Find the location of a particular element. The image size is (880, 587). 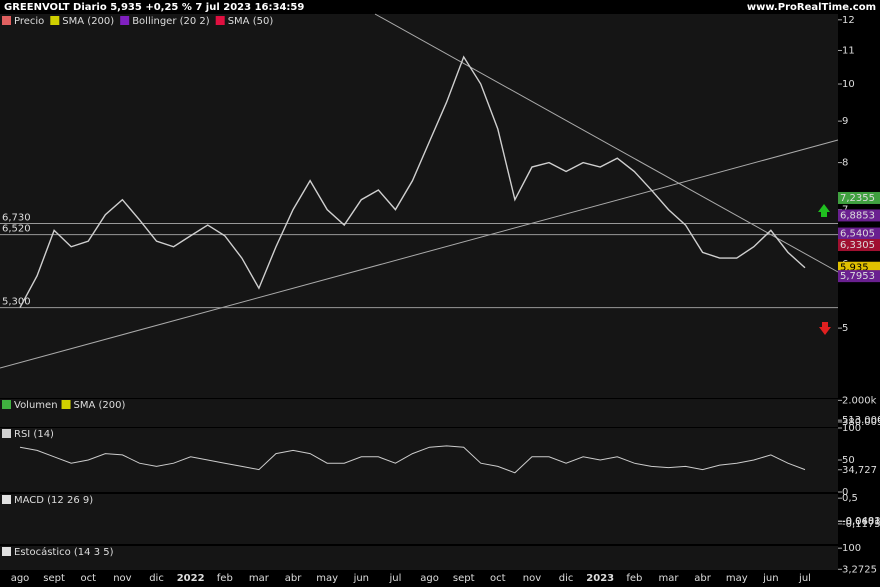

level-label: 6,520 is located at coordinates (16, 229).